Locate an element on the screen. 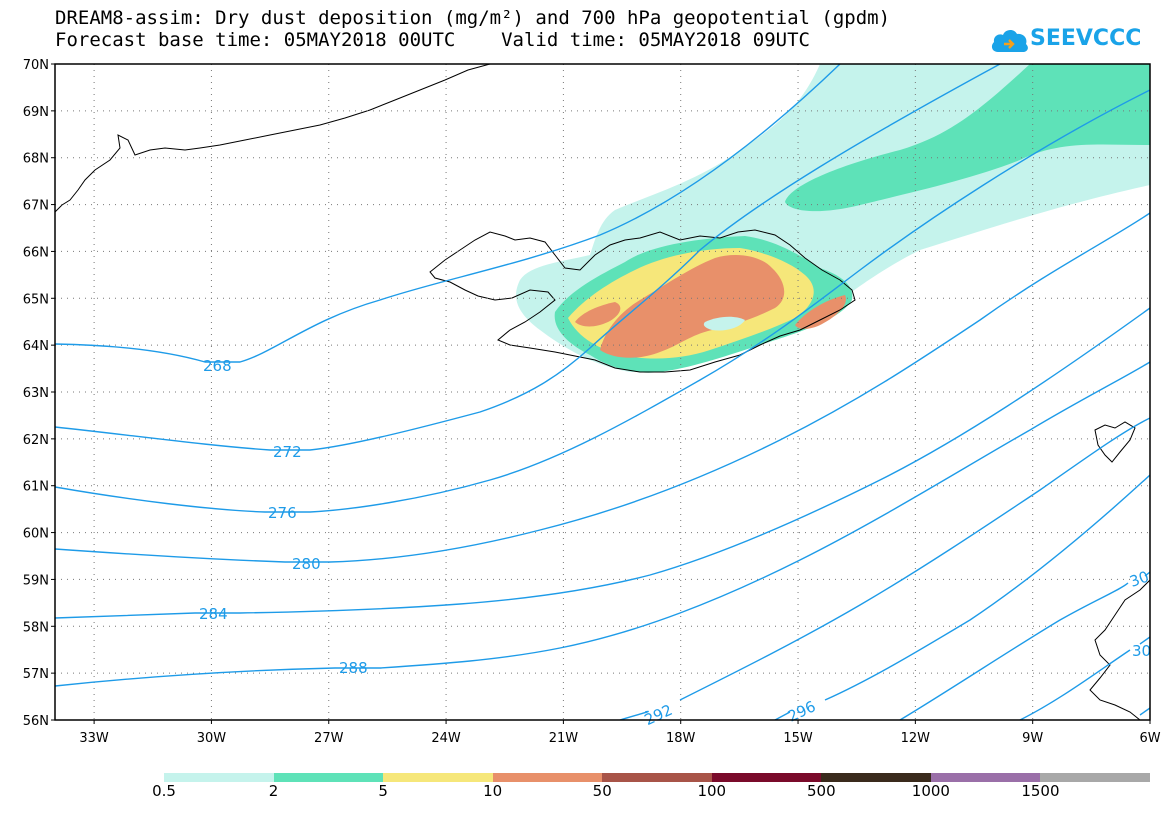  colorbar-label: 5 is located at coordinates (383, 791).